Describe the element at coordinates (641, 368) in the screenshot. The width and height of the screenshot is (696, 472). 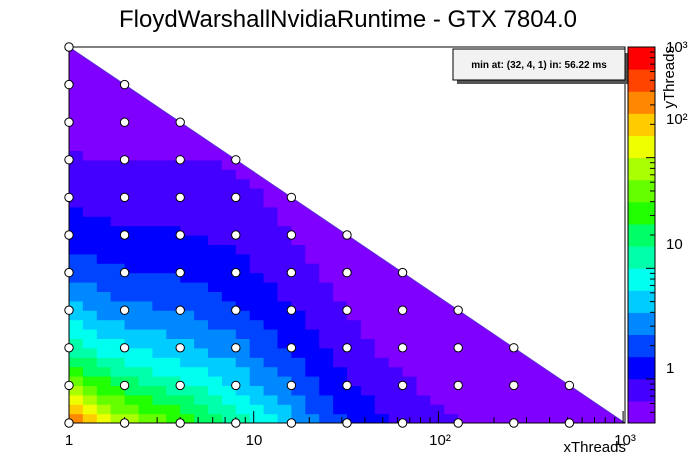
I see `colorbar-band` at that location.